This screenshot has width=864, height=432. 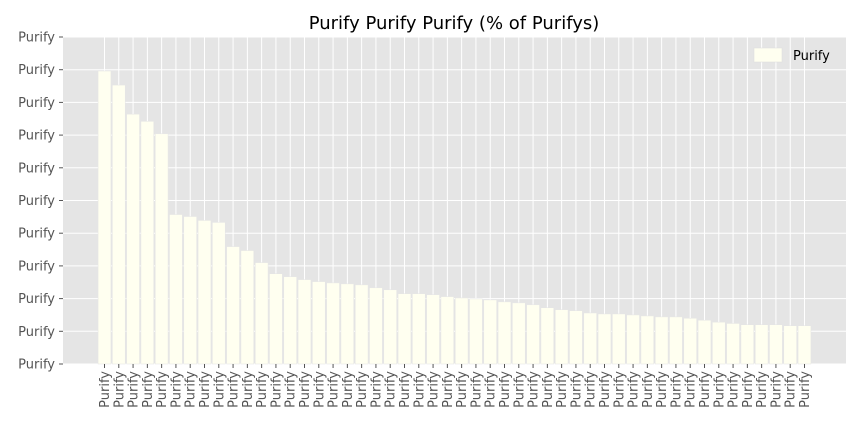 I want to click on legend-swatch, so click(x=768, y=55).